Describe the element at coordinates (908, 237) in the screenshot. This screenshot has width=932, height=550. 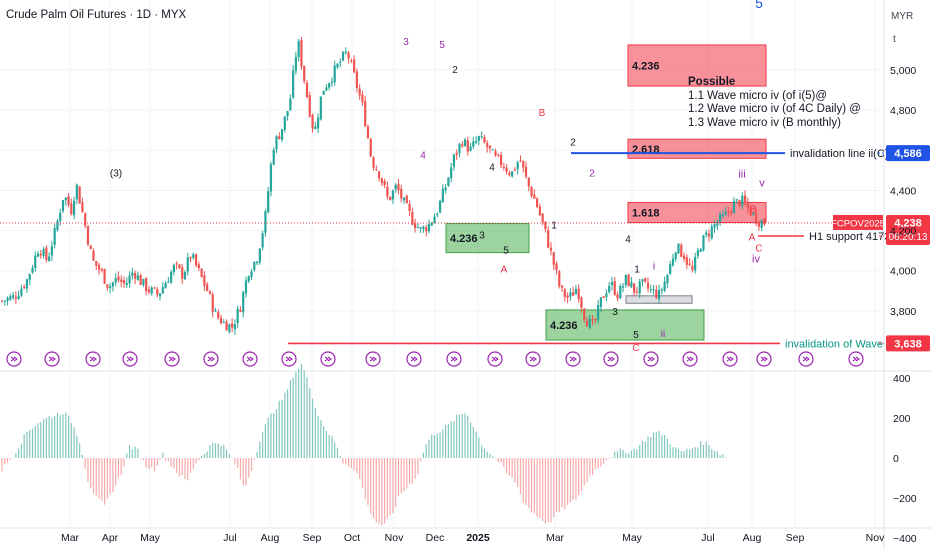
I see `countdown-text: 06:20:13` at that location.